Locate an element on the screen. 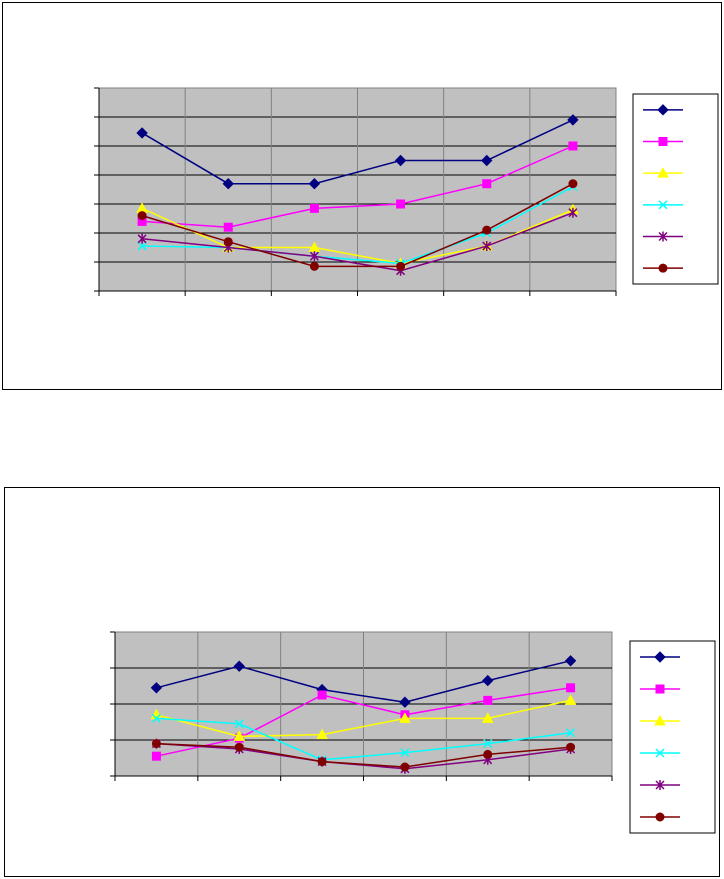 The image size is (724, 879). chart-2-series-2-line is located at coordinates (363, 722).